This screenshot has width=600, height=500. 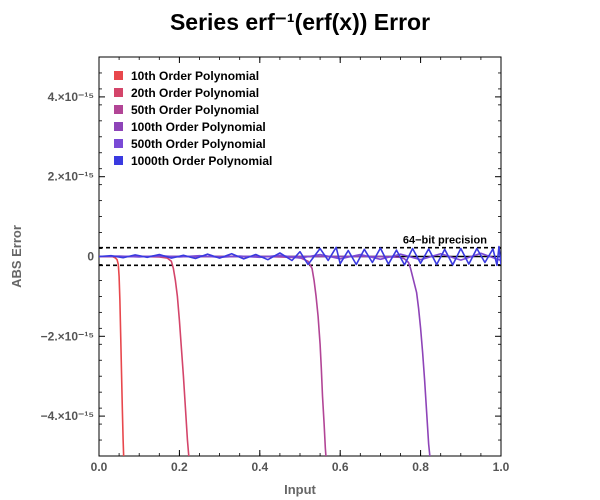 I want to click on legend-label: 10th Order Polynomial, so click(x=195, y=76).